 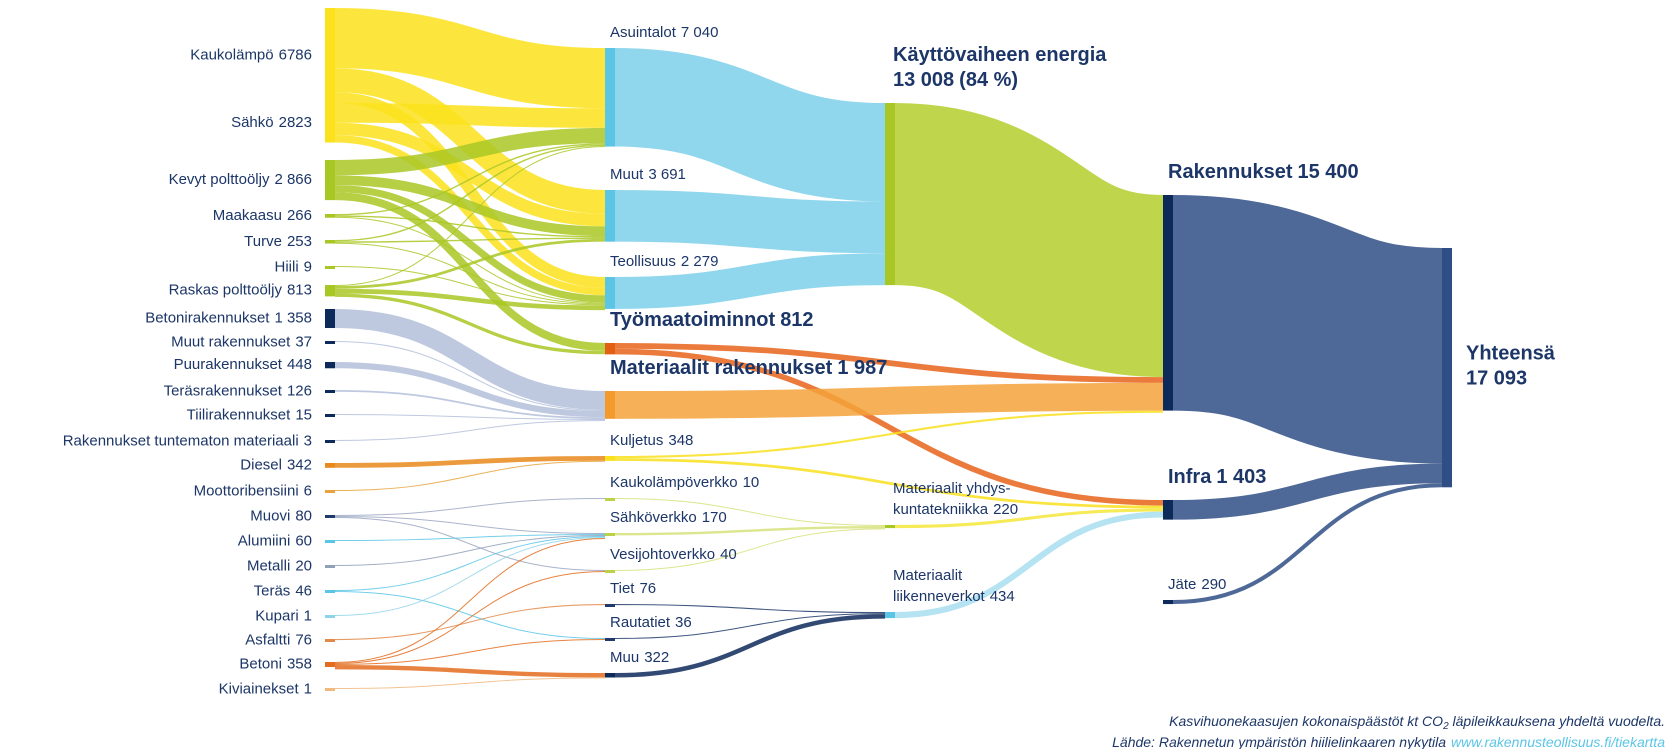 What do you see at coordinates (295, 122) in the screenshot?
I see `node-value: 2823` at bounding box center [295, 122].